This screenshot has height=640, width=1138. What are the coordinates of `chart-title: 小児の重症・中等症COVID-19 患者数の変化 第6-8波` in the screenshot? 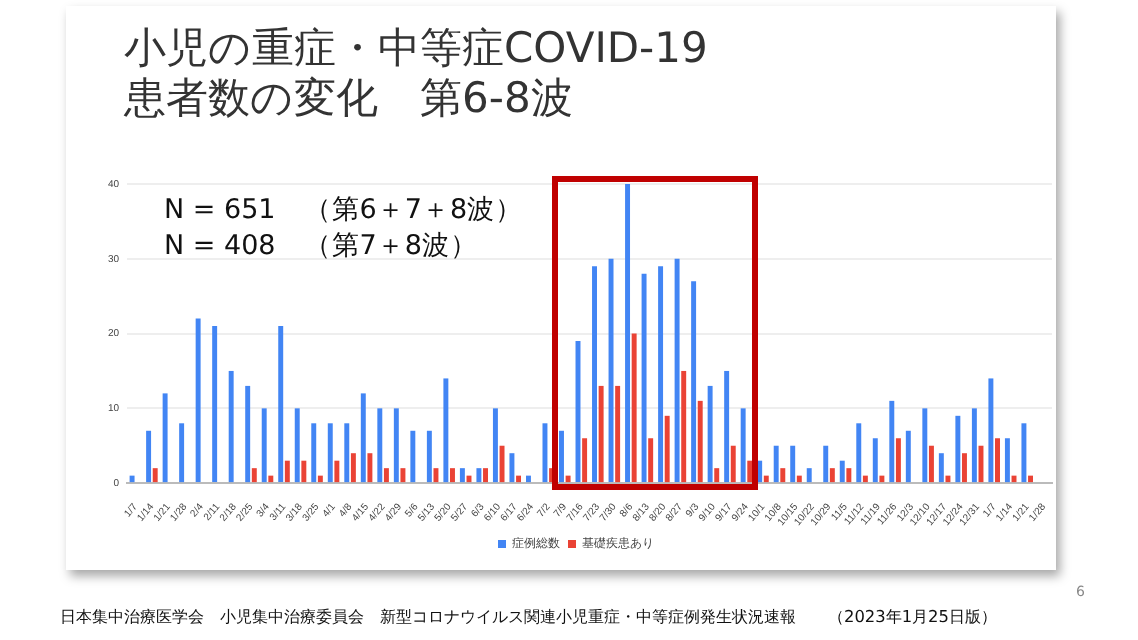 It's located at (416, 74).